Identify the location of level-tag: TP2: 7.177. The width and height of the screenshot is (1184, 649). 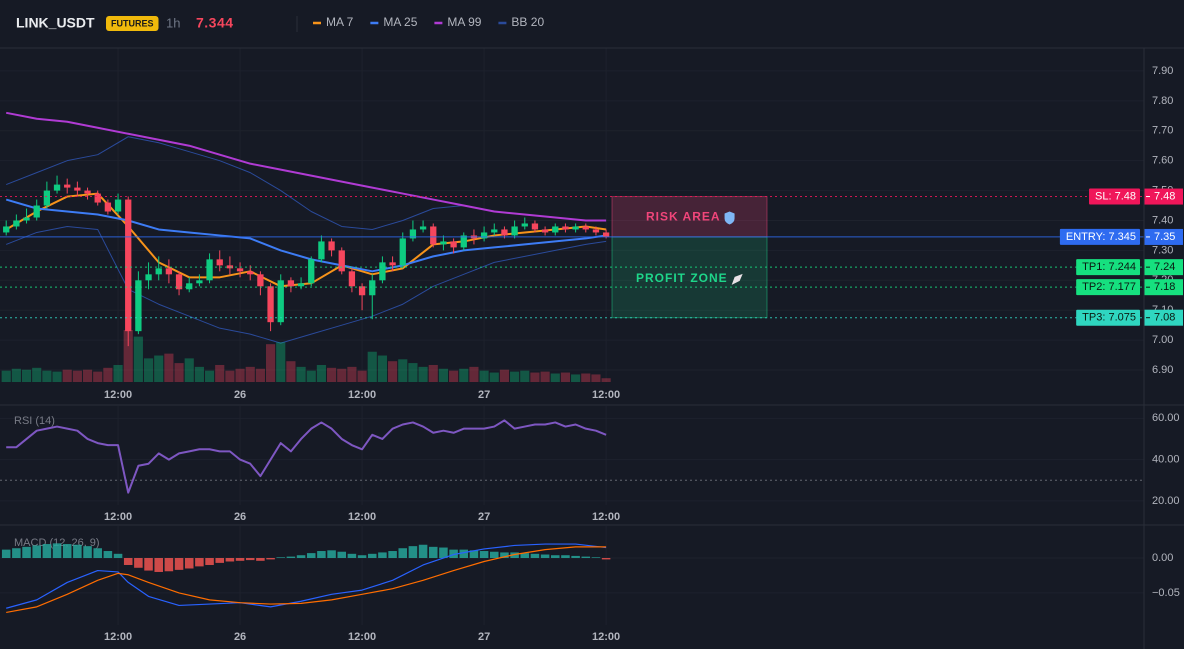
(1109, 287).